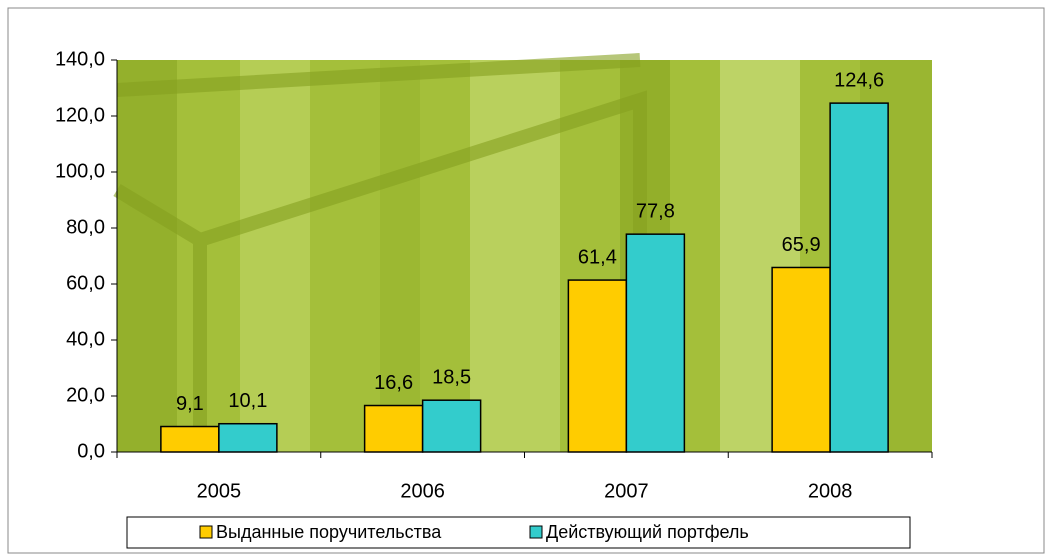 This screenshot has width=1045, height=554. What do you see at coordinates (85, 283) in the screenshot?
I see `y-tick-label: 60,0` at bounding box center [85, 283].